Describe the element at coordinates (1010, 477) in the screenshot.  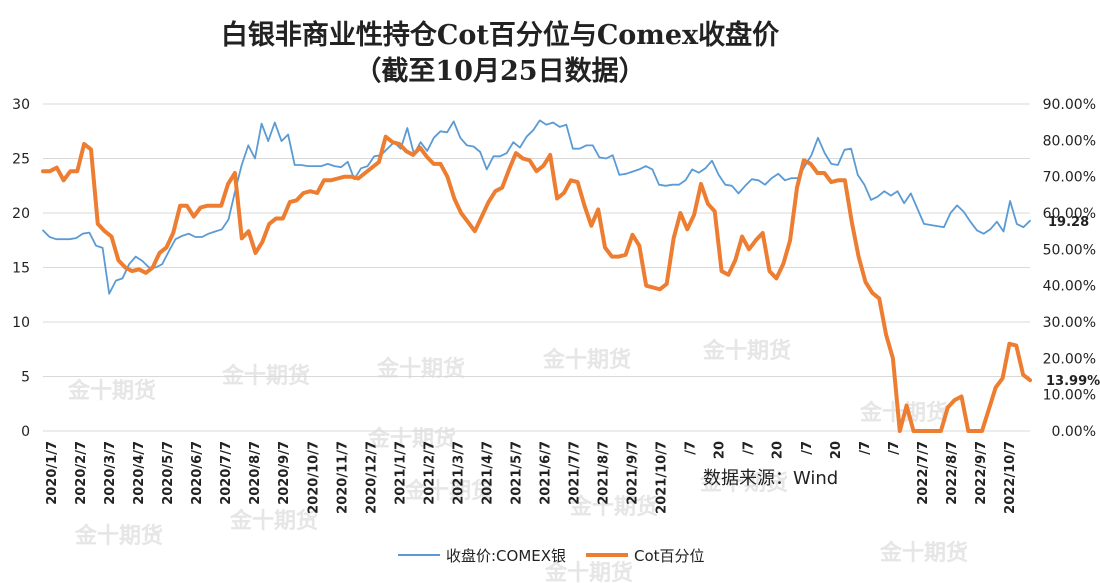
I see `x-tick-label: 2022/10/7` at that location.